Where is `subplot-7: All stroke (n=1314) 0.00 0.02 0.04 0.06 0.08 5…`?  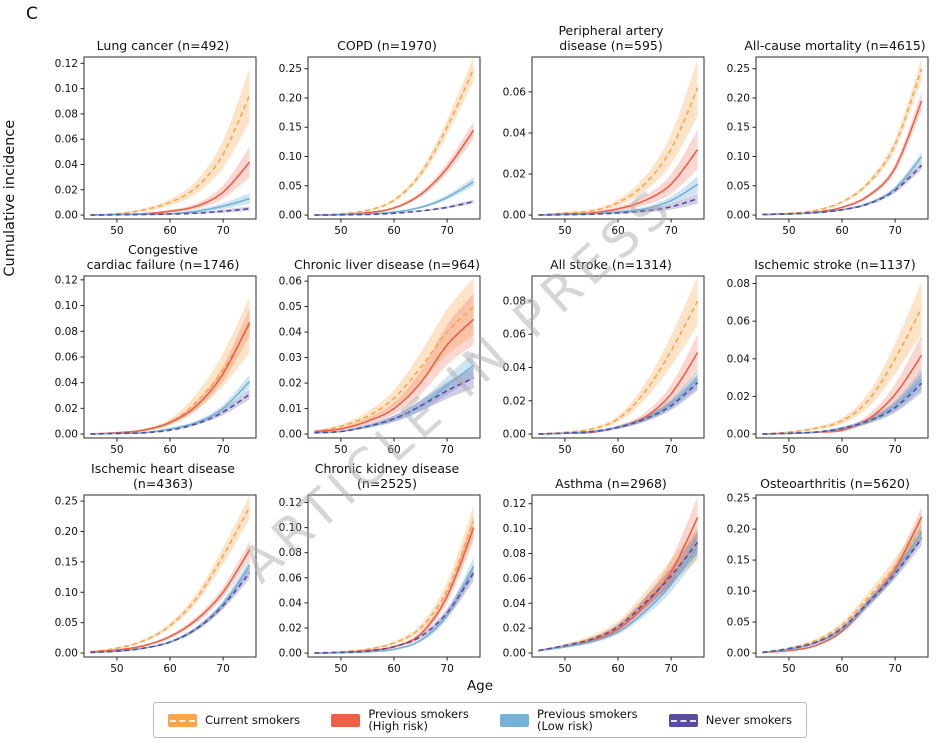
subplot-7: All stroke (n=1314) 0.00 0.02 0.04 0.06 0.08 5… is located at coordinates (599, 350).